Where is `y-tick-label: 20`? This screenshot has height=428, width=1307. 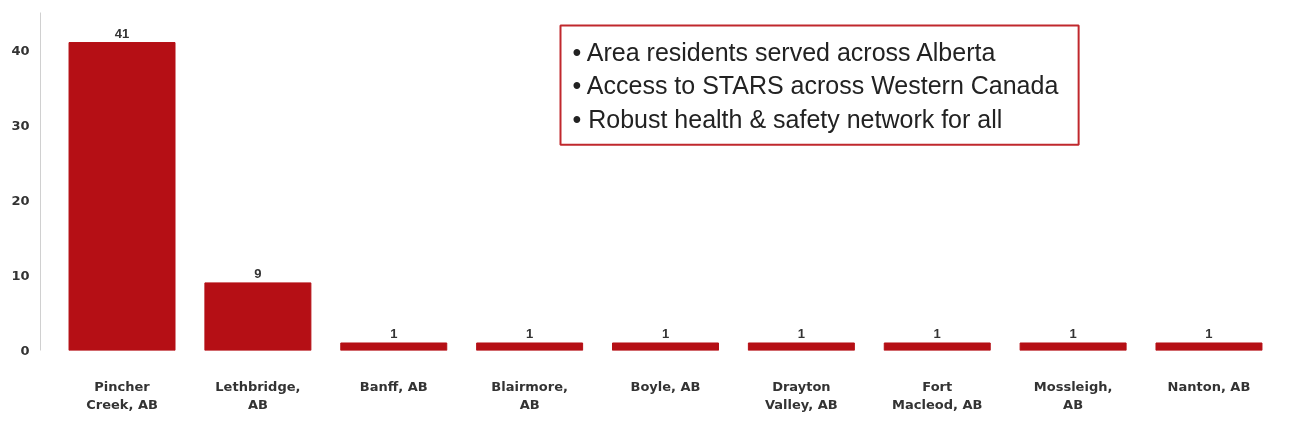 y-tick-label: 20 is located at coordinates (20, 200).